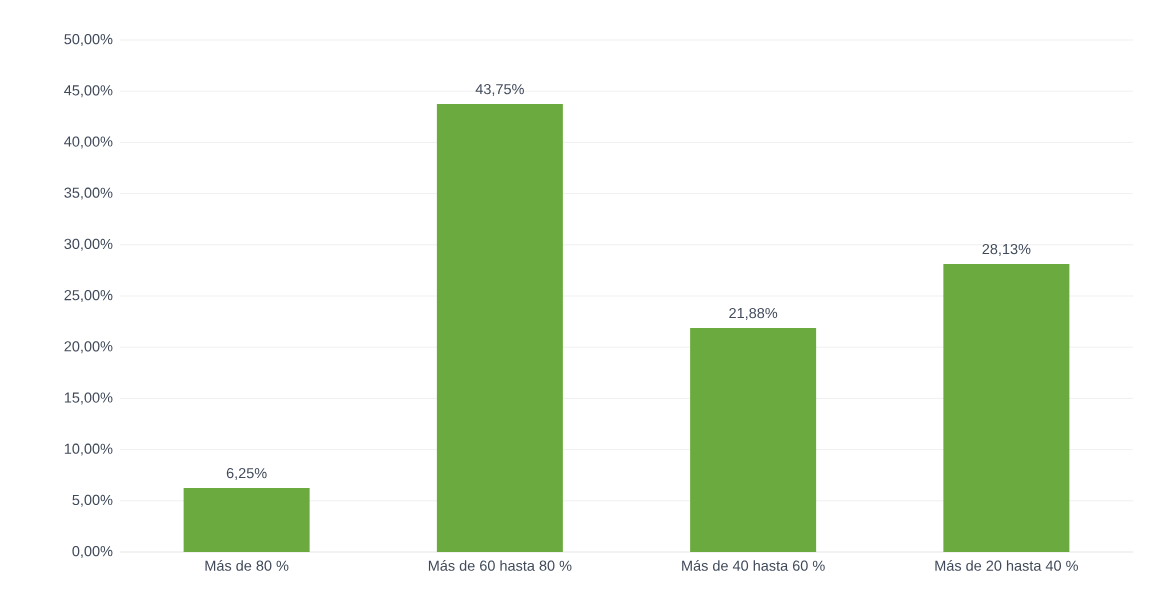 This screenshot has width=1149, height=608. What do you see at coordinates (500, 565) in the screenshot?
I see `x-tick-label: Más de 60 hasta 80 %` at bounding box center [500, 565].